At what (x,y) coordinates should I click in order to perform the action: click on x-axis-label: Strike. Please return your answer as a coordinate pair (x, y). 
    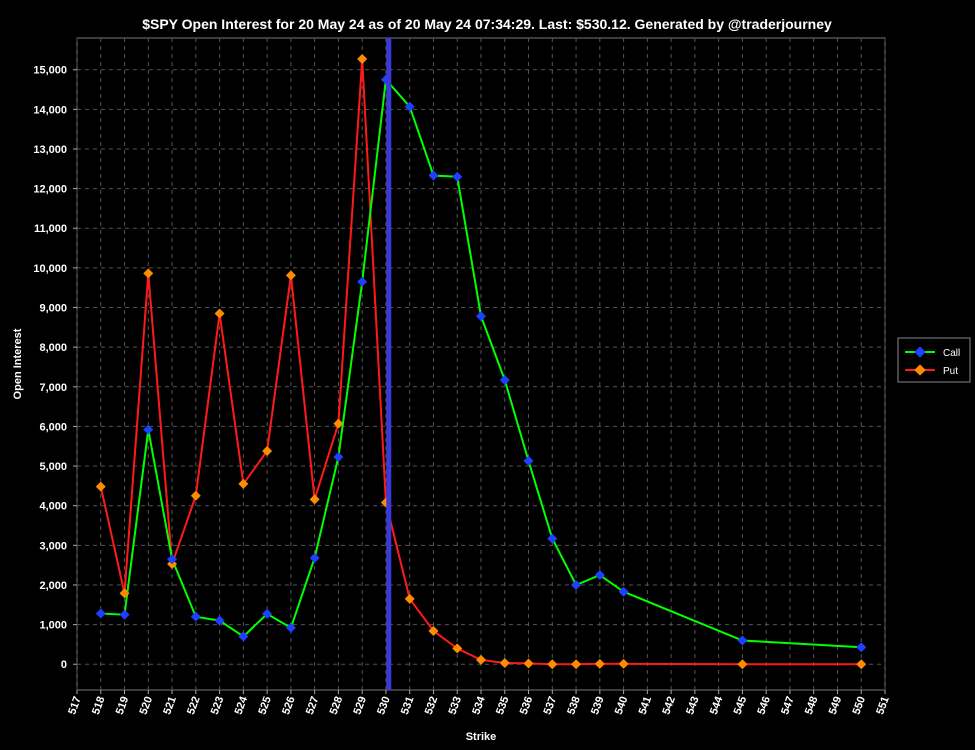
    Looking at the image, I should click on (481, 737).